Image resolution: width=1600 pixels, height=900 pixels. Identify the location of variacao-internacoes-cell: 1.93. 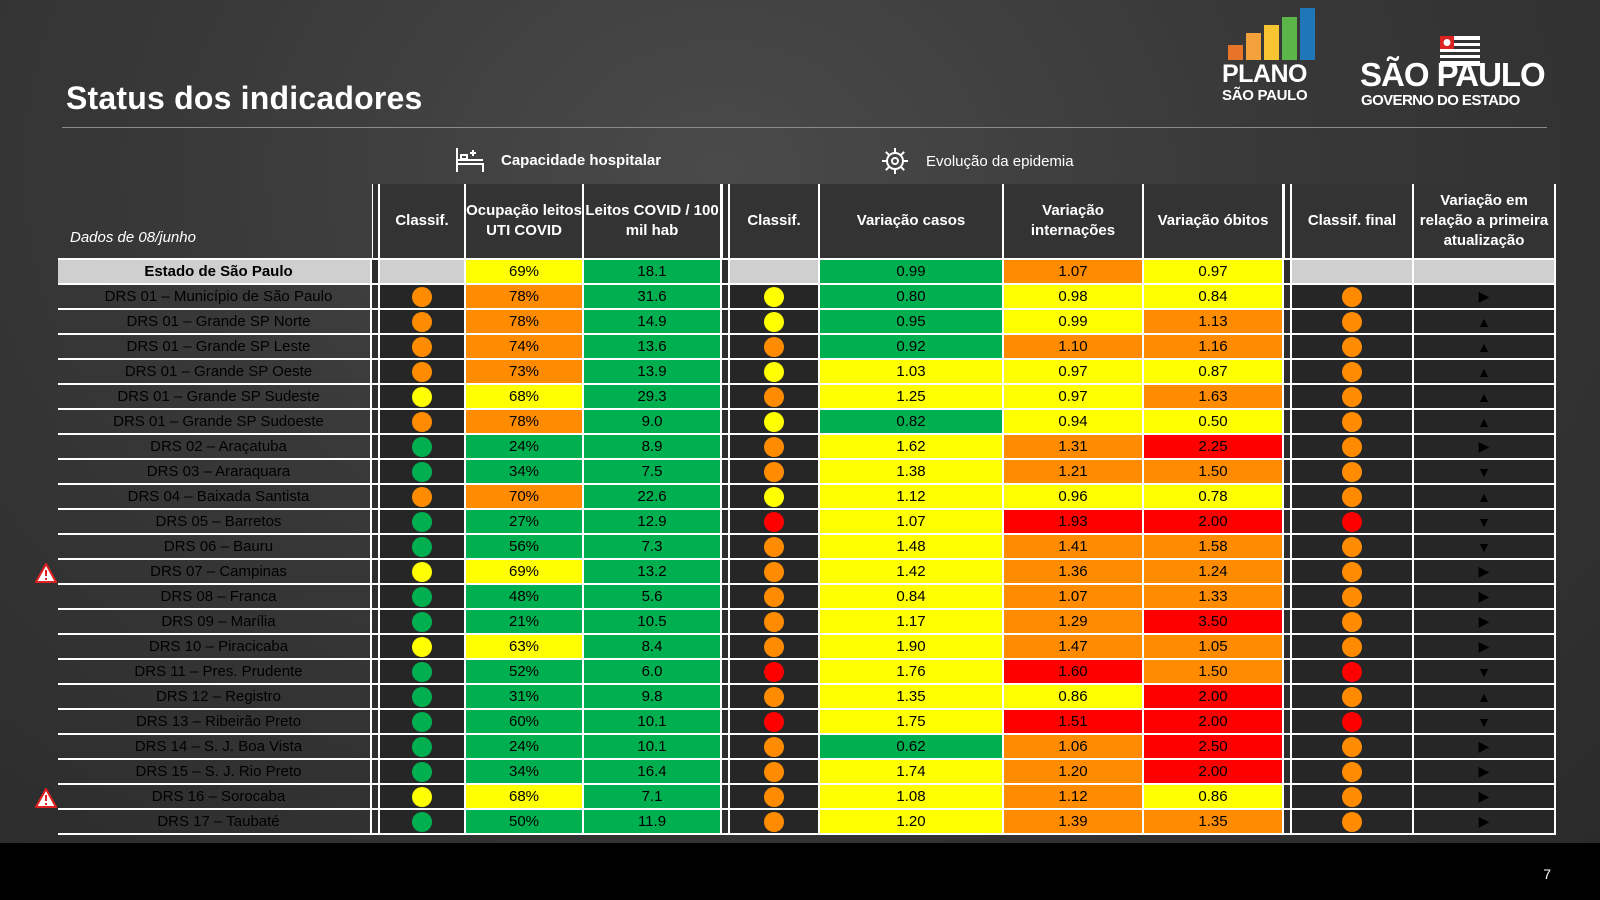
(1074, 522).